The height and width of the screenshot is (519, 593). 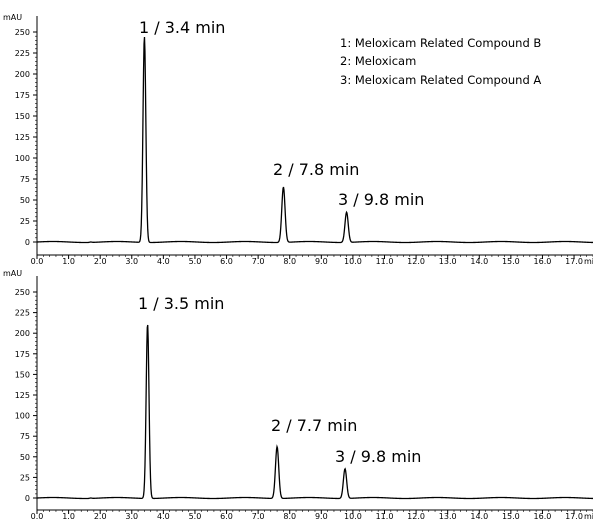 I want to click on peak-label: 1 / 3.5 min, so click(x=181, y=303).